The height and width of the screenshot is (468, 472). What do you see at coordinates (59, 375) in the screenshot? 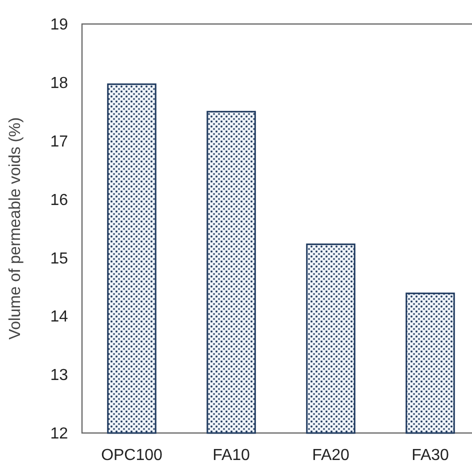
I see `y-tick-label: 13` at bounding box center [59, 375].